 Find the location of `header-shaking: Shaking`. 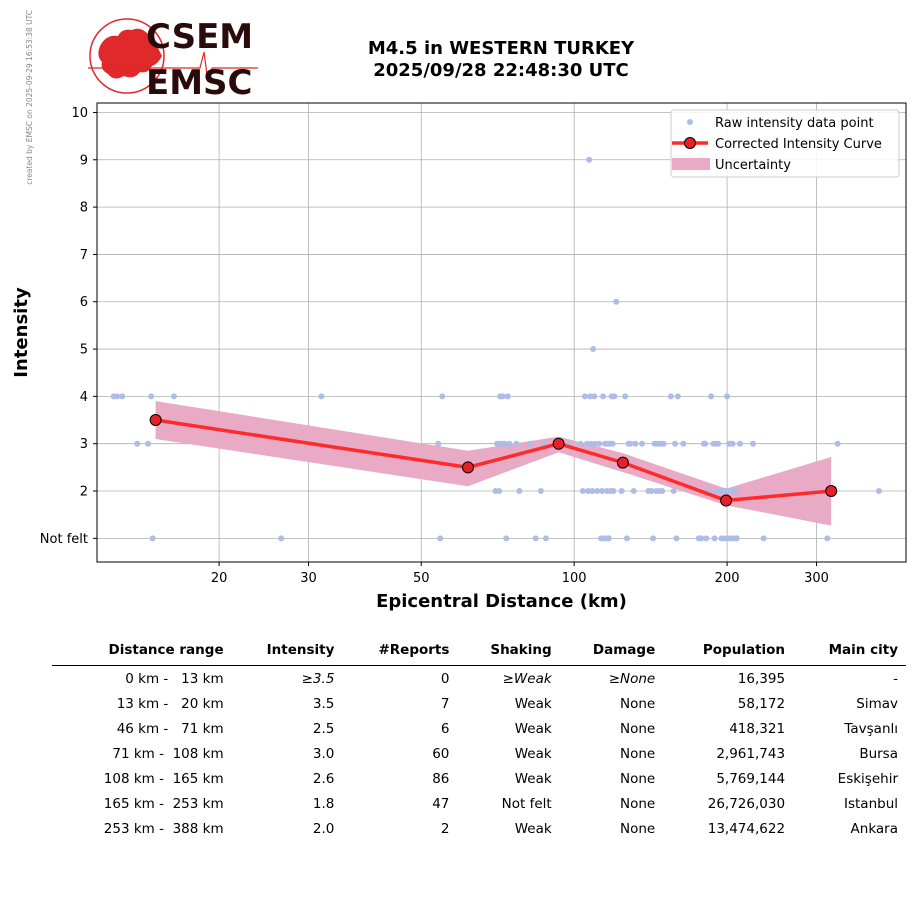

header-shaking: Shaking is located at coordinates (508, 653).